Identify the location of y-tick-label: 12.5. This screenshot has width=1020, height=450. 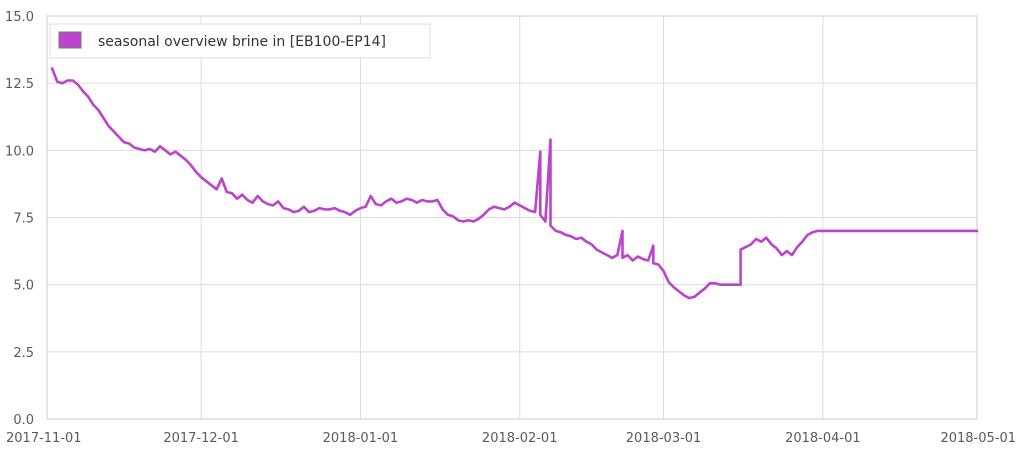
(19, 84).